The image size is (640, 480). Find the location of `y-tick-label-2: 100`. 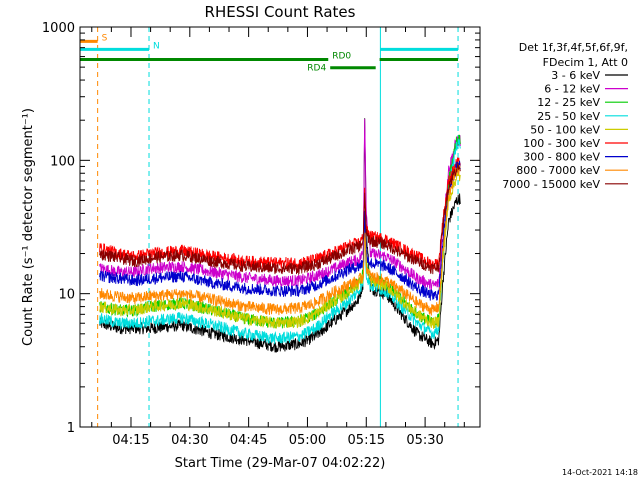

y-tick-label-2: 100 is located at coordinates (62, 161).